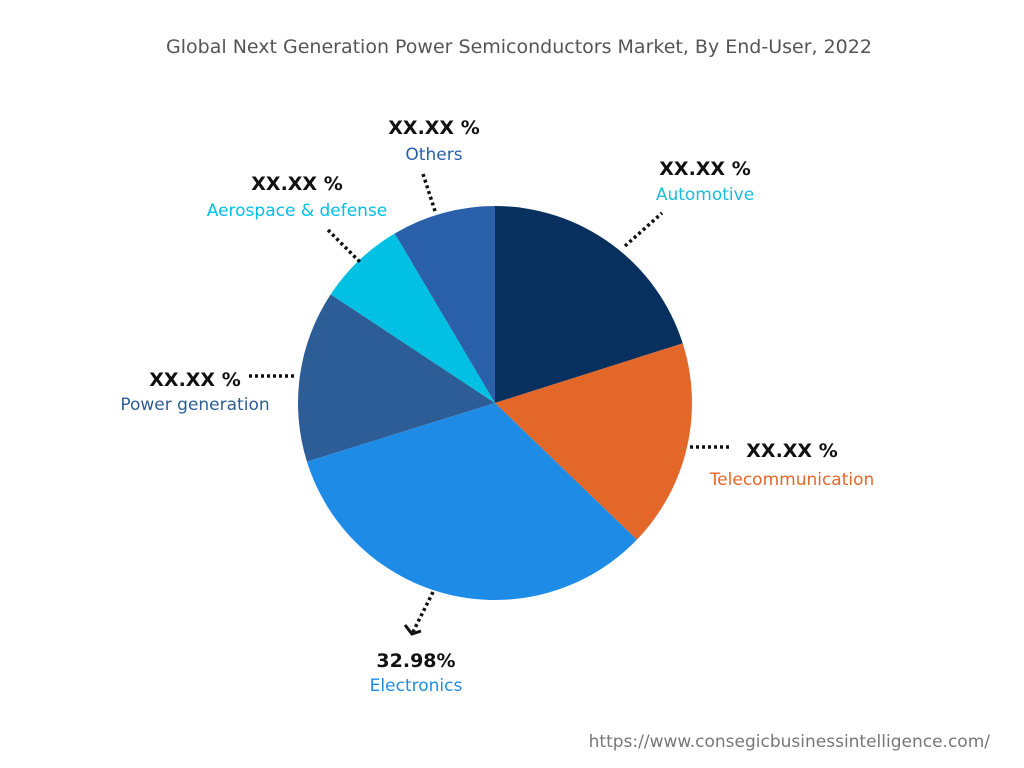 This screenshot has width=1024, height=768. I want to click on leader-line-automotive, so click(643, 229).